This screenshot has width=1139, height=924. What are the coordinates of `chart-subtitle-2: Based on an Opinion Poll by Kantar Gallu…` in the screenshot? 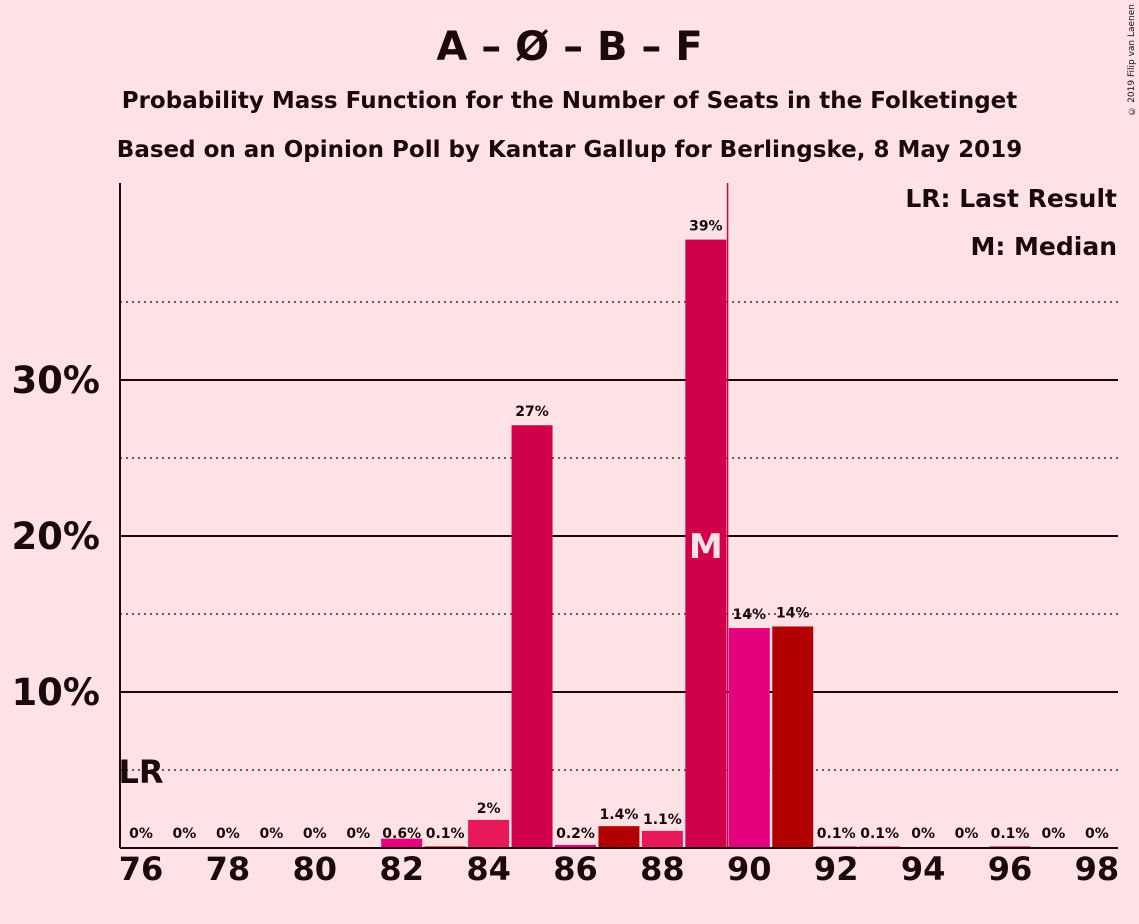 It's located at (569, 150).